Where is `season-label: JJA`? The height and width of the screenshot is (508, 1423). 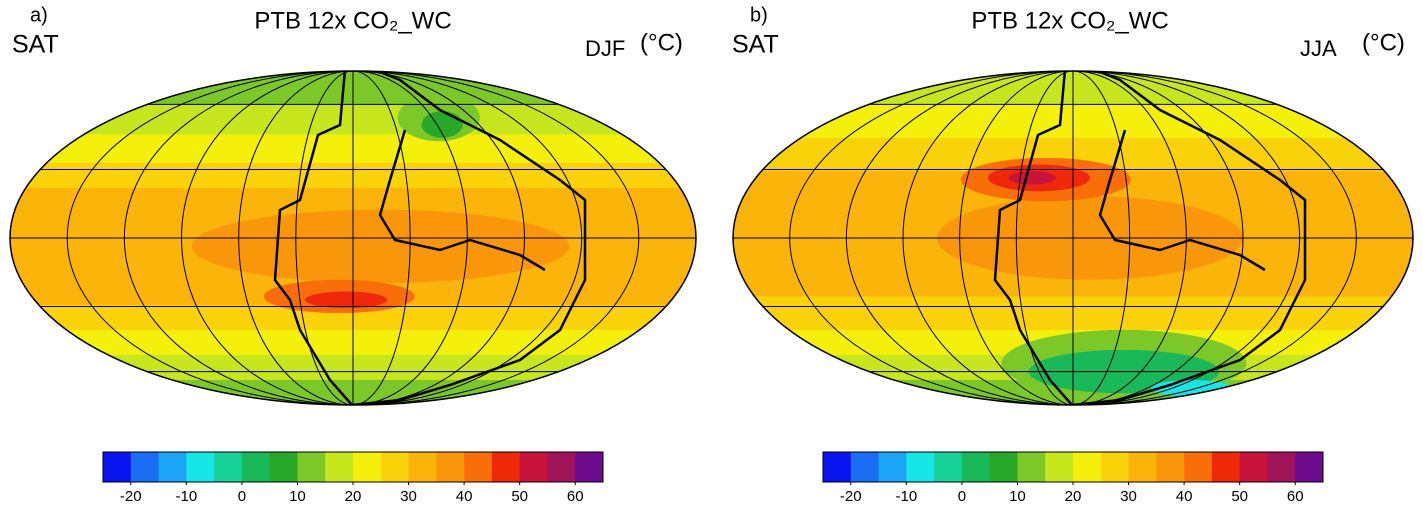 season-label: JJA is located at coordinates (1318, 48).